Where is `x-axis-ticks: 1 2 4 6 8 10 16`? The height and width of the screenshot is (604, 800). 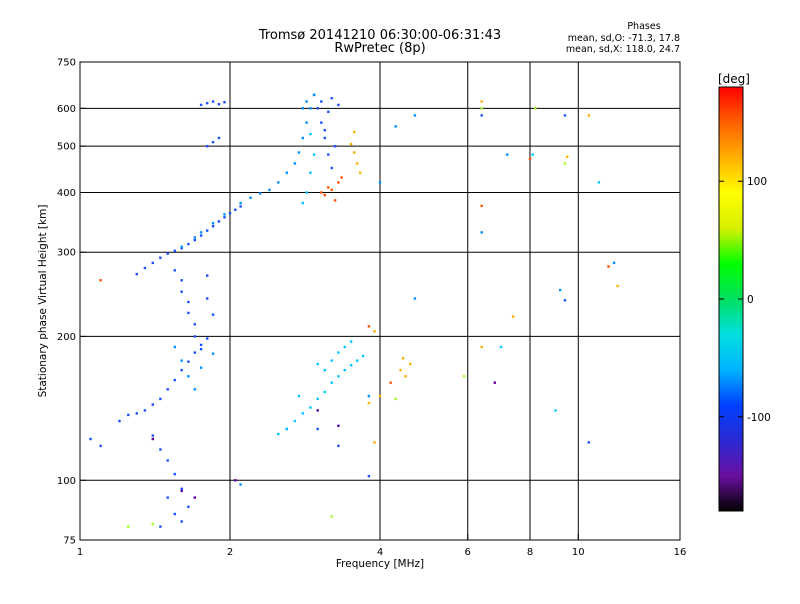
x-axis-ticks: 1 2 4 6 8 10 16 is located at coordinates (382, 546).